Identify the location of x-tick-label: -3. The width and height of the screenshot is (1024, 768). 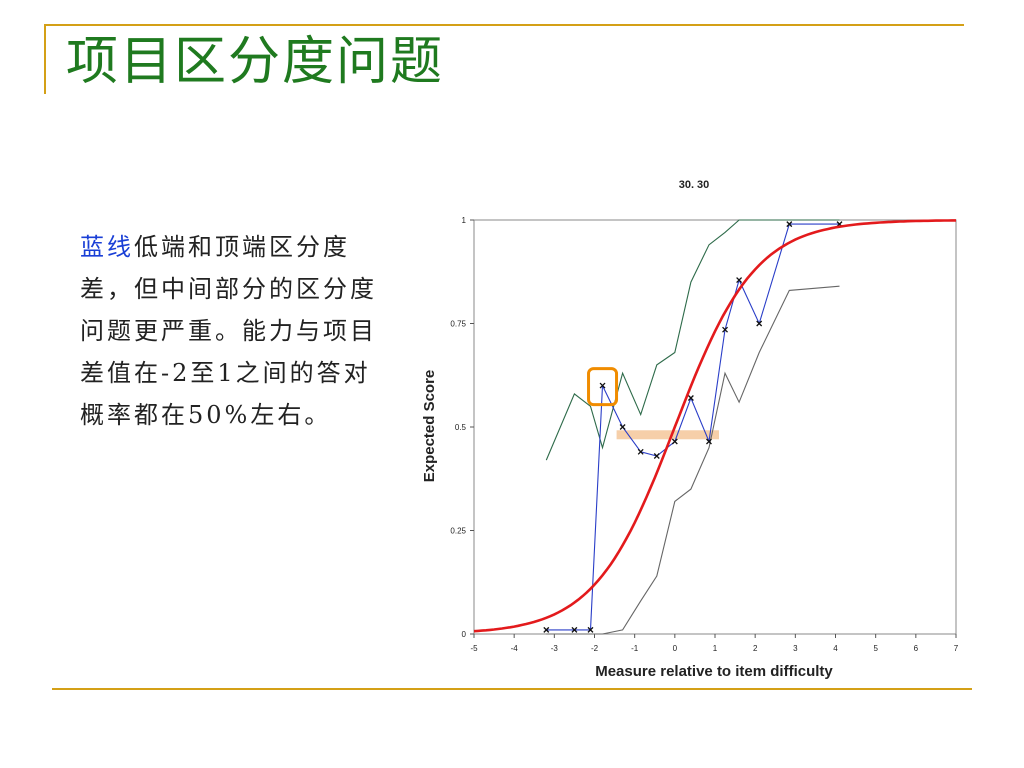
(555, 648).